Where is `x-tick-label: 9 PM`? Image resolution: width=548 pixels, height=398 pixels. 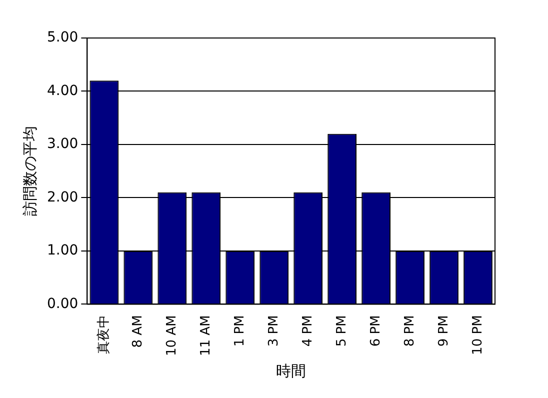 x-tick-label: 9 PM is located at coordinates (444, 331).